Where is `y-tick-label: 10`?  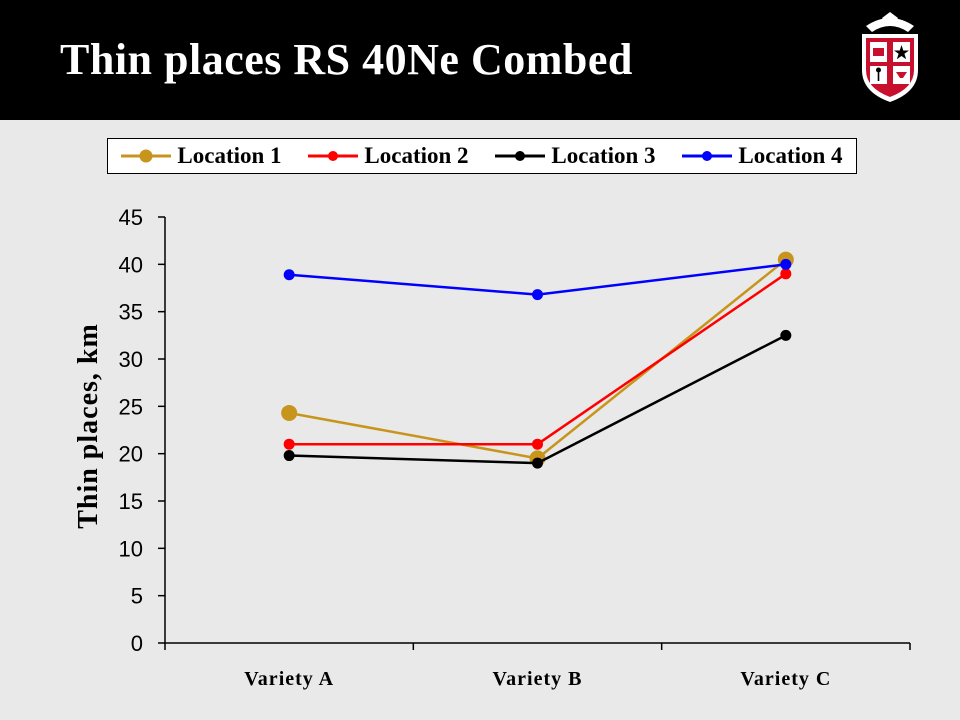
y-tick-label: 10 is located at coordinates (131, 548).